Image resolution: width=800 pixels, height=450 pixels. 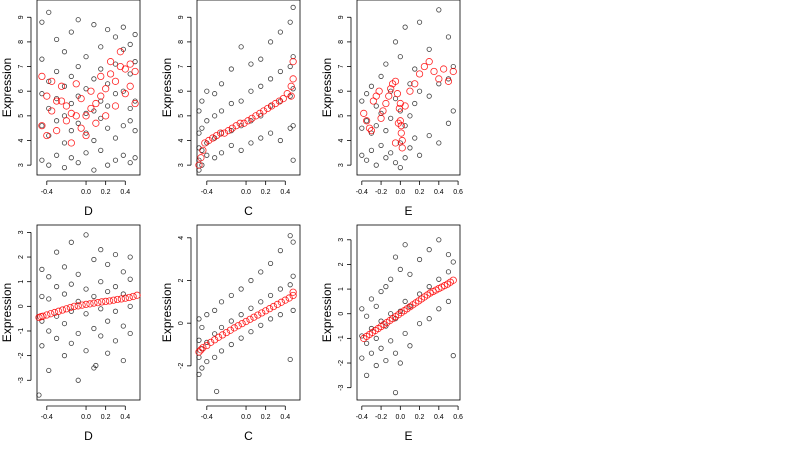 I want to click on panel-4: -0.4 0.0 0.2 0.4 -3 -2 -1 0 1 2 3 D Expression, so click(x=70, y=333).